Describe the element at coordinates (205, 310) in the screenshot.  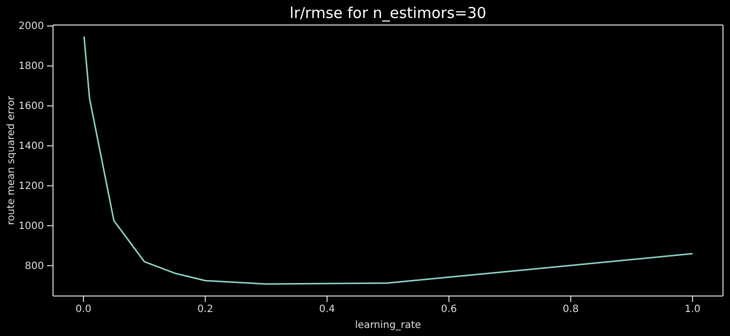
I see `x-tick-label: 0.2` at that location.